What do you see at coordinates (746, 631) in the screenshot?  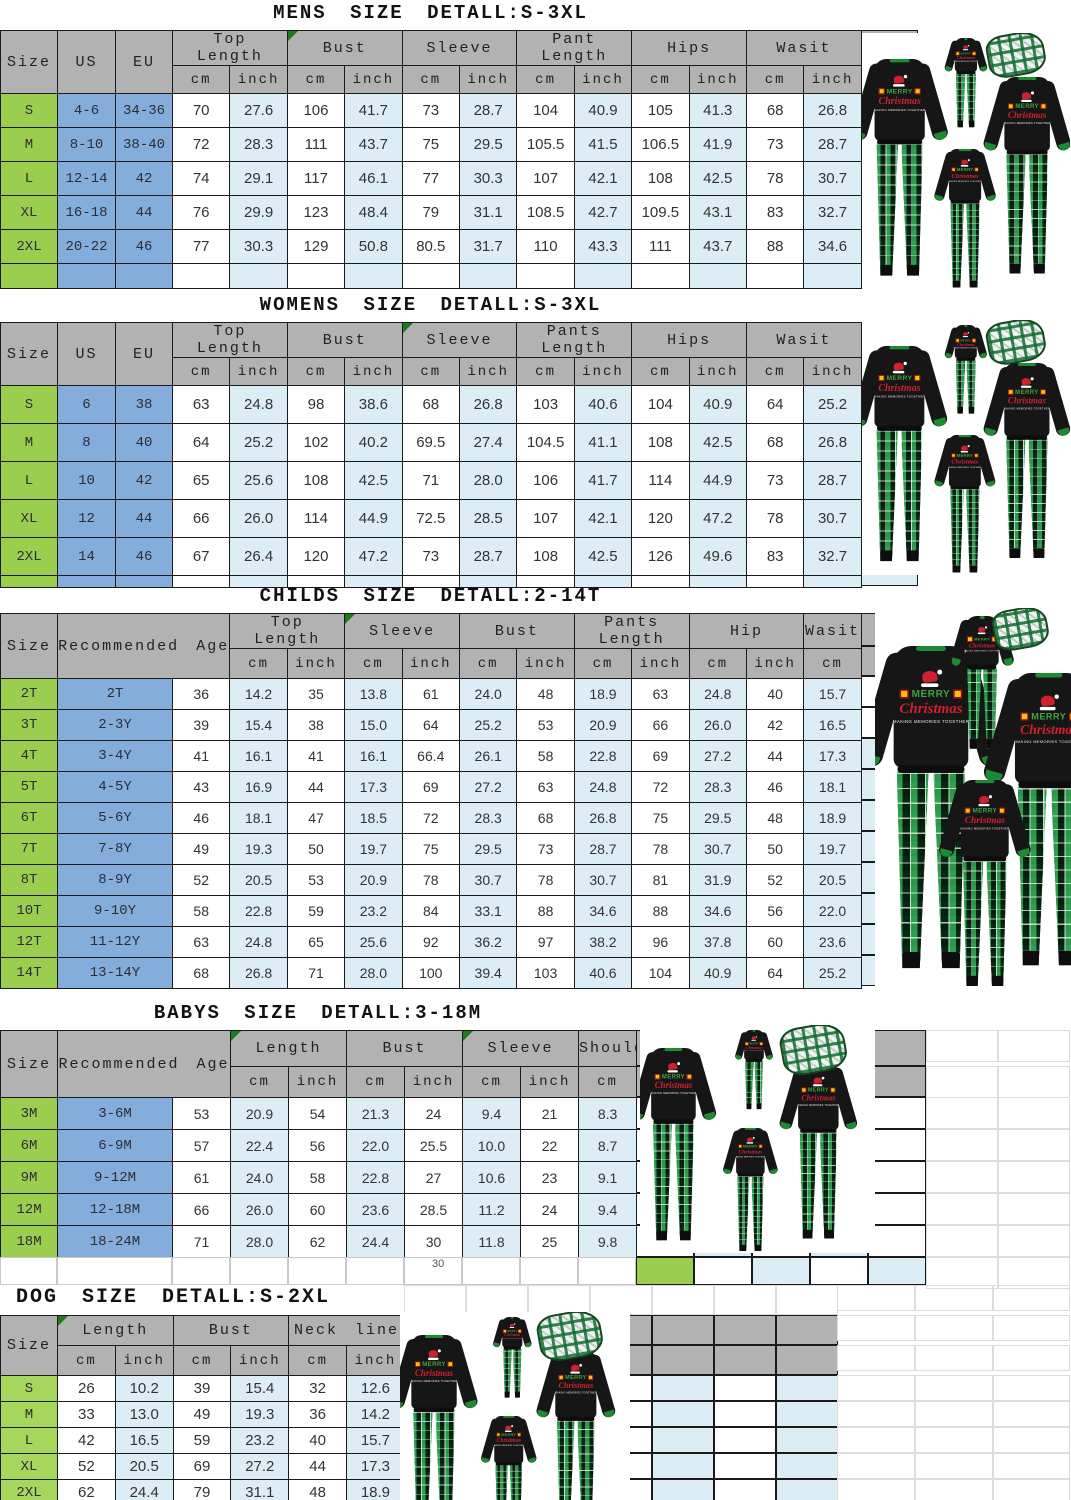 I see `column-header: Hip` at bounding box center [746, 631].